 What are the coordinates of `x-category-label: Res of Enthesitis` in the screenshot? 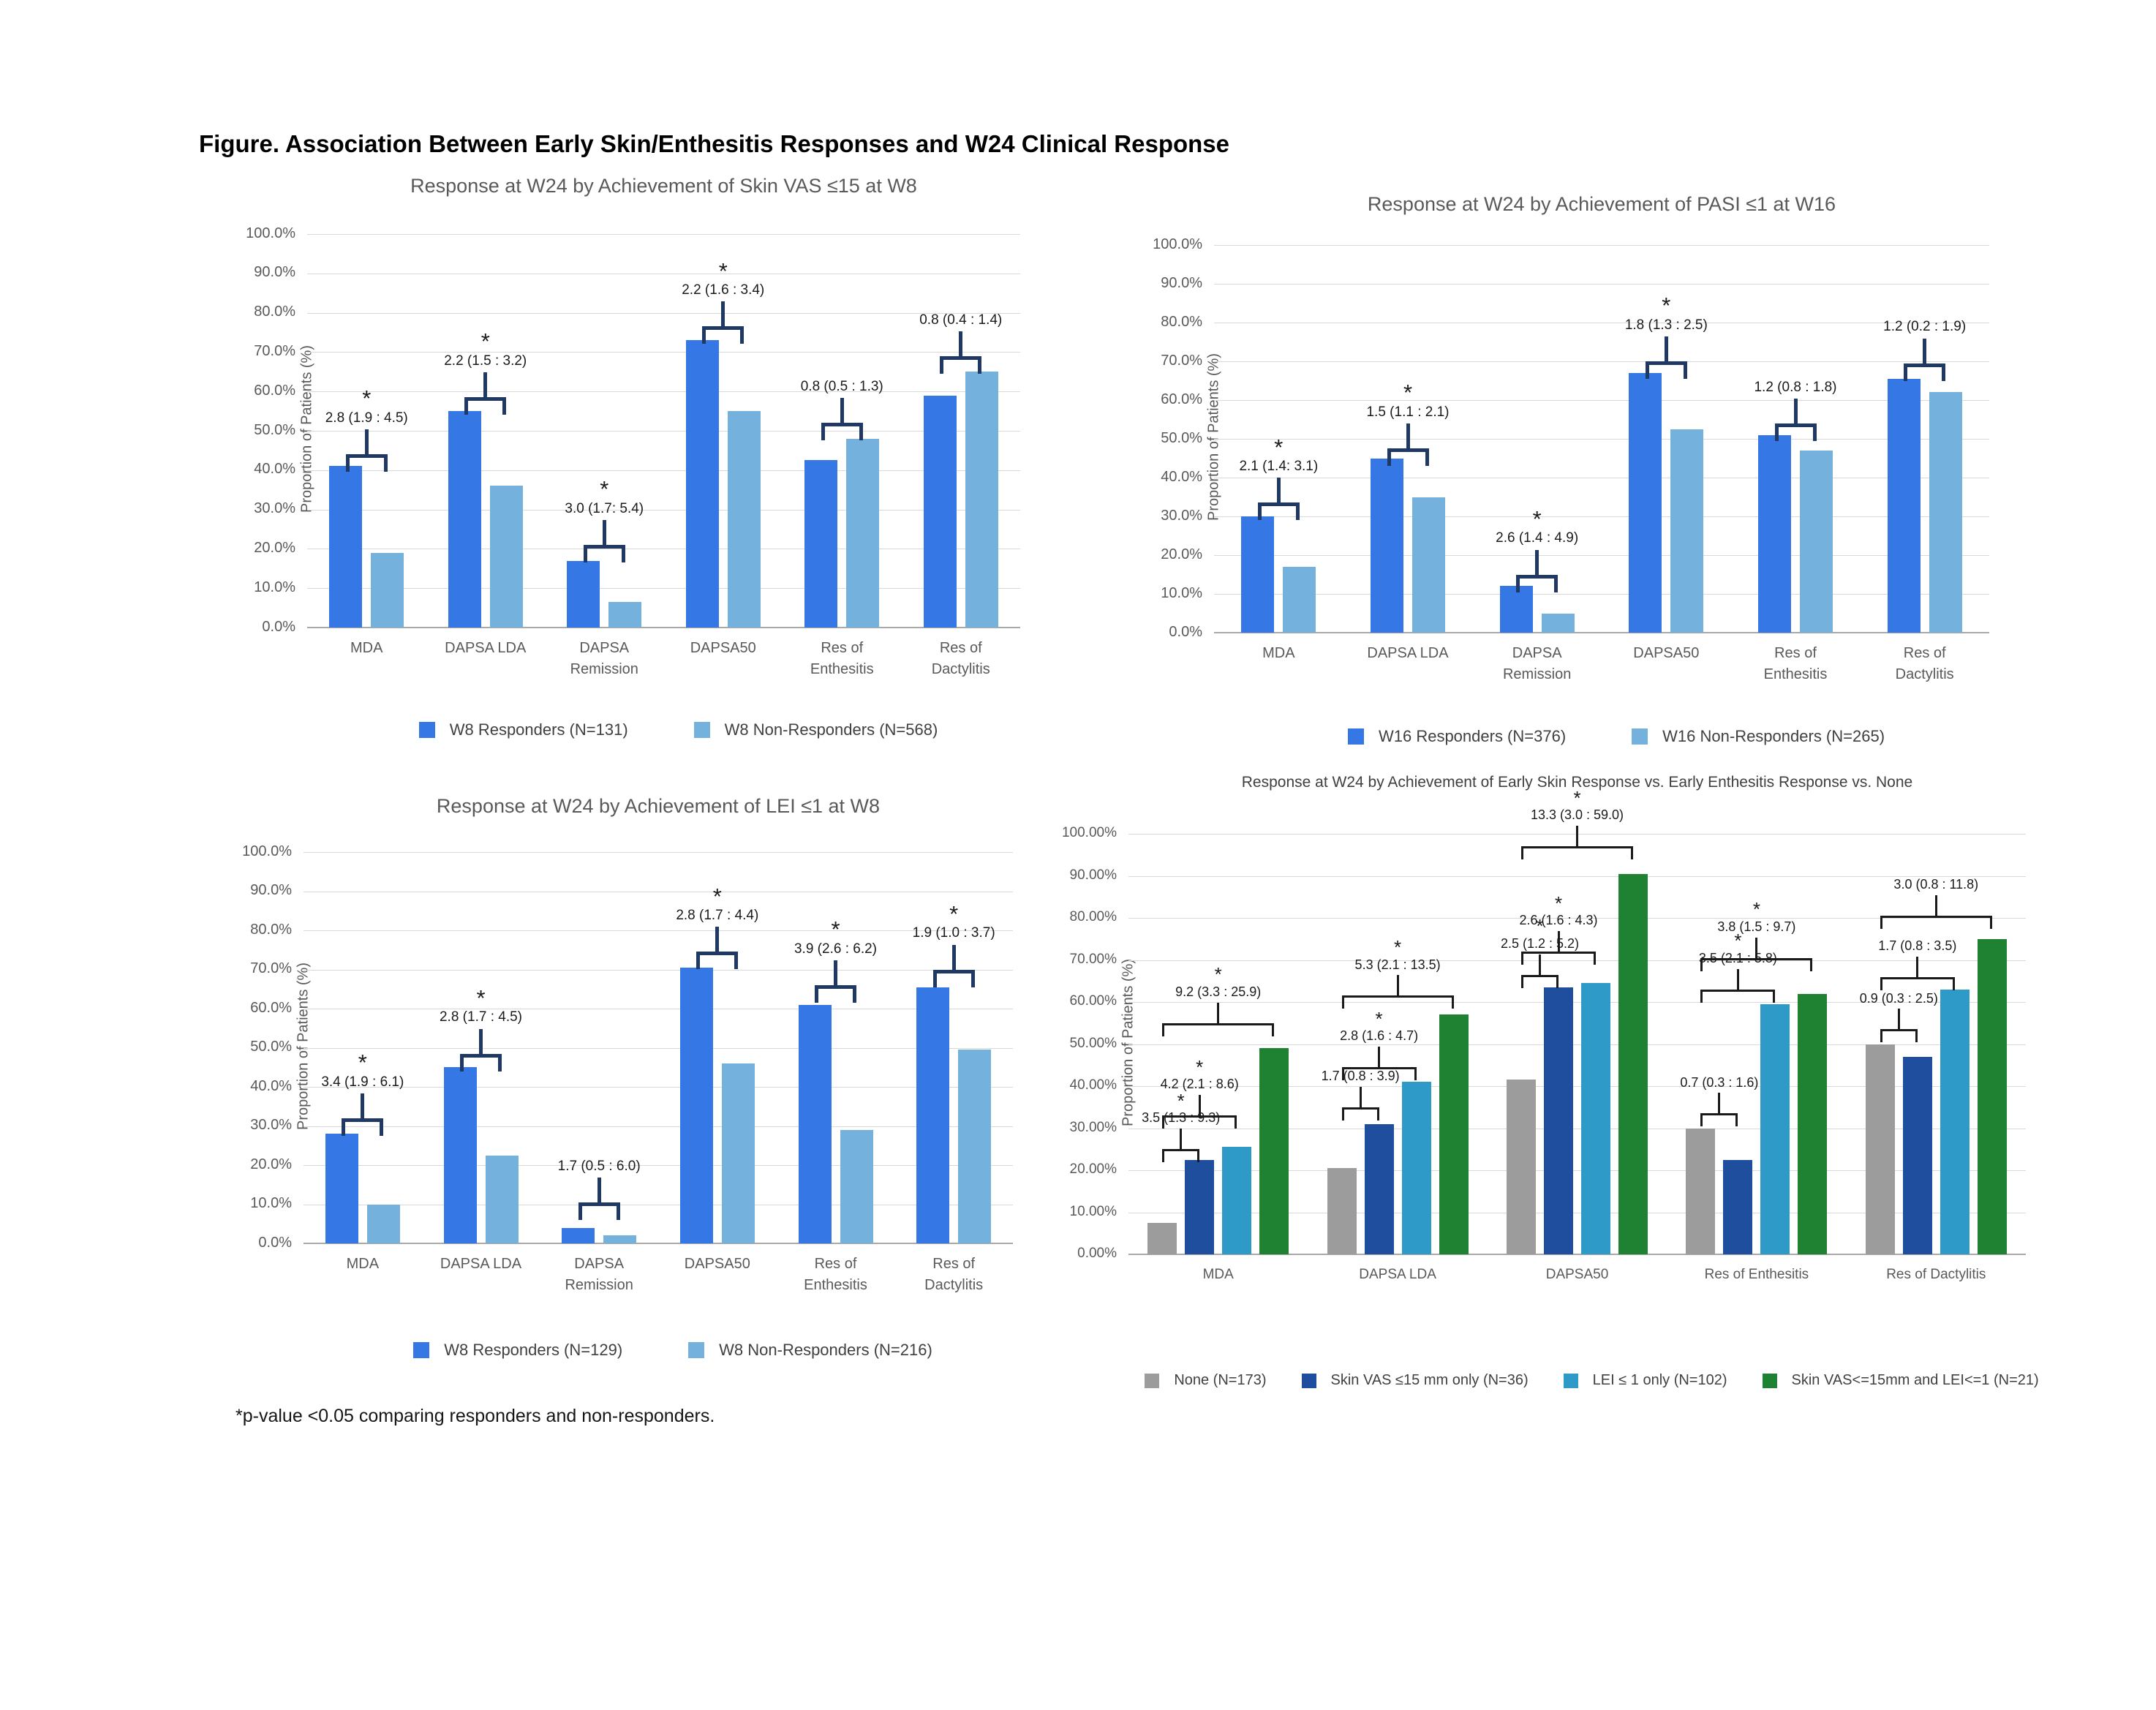 It's located at (835, 1274).